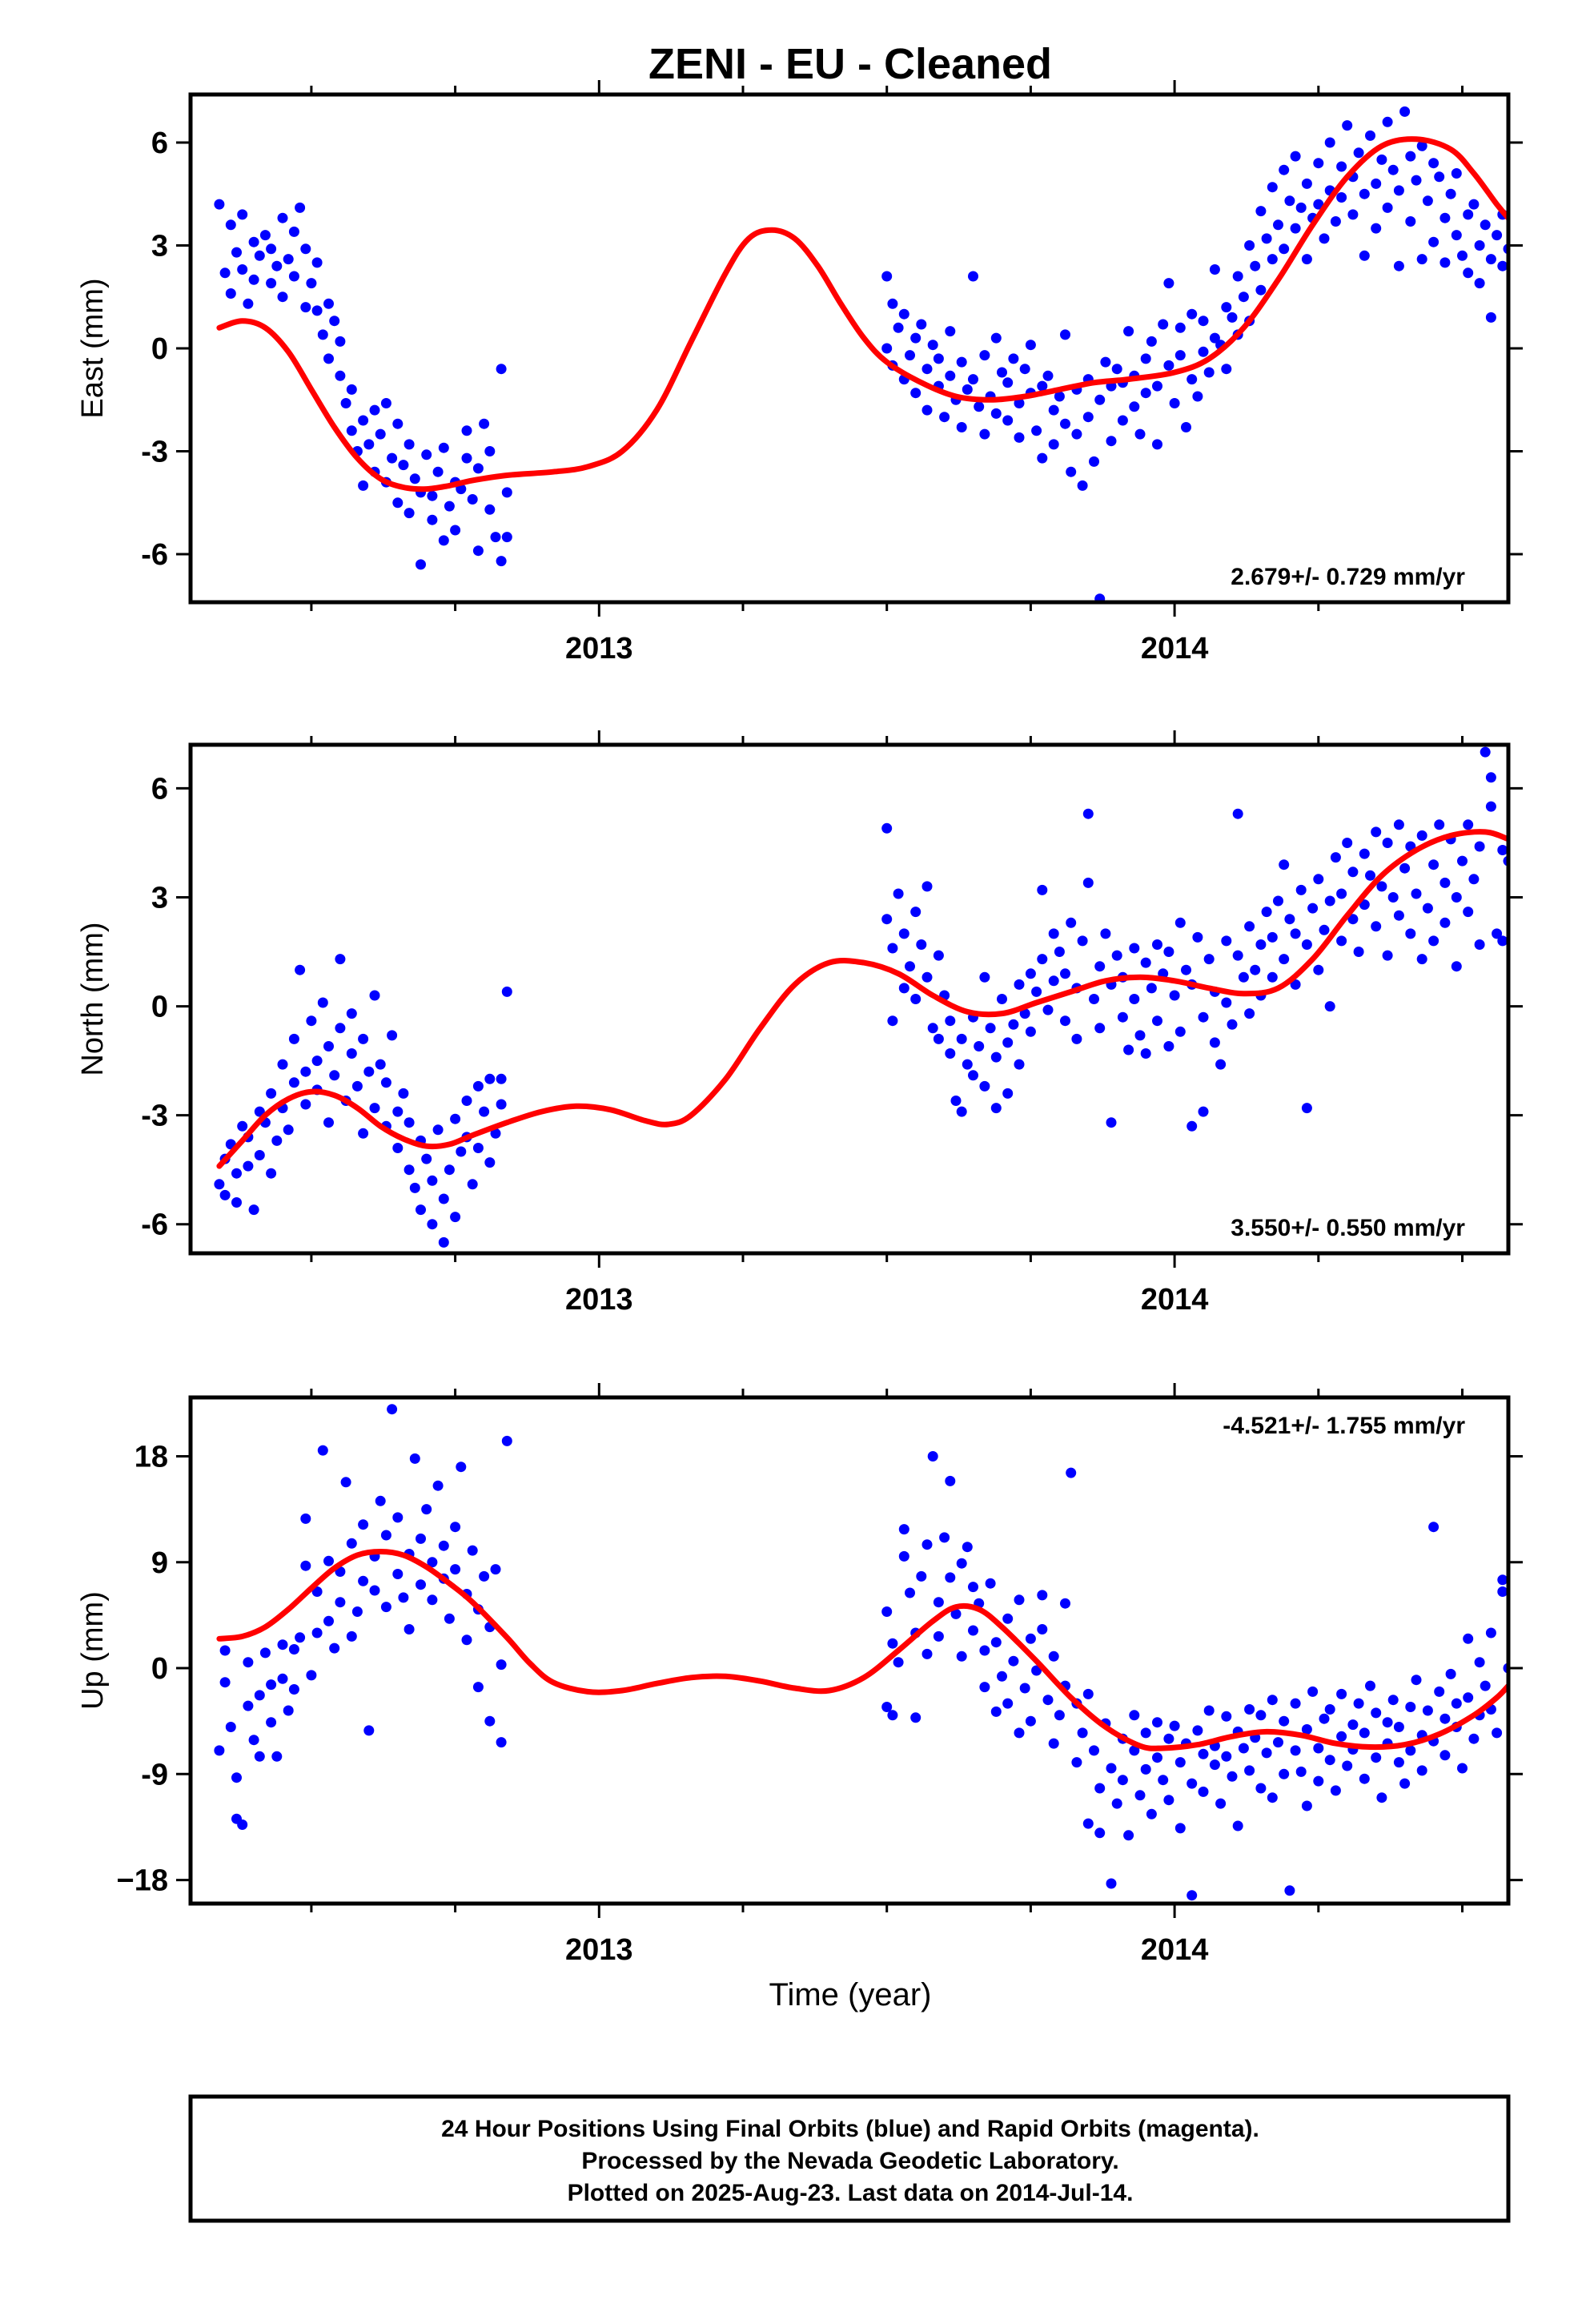  Describe the element at coordinates (1175, 648) in the screenshot. I see `x-tick-label: 2014` at that location.